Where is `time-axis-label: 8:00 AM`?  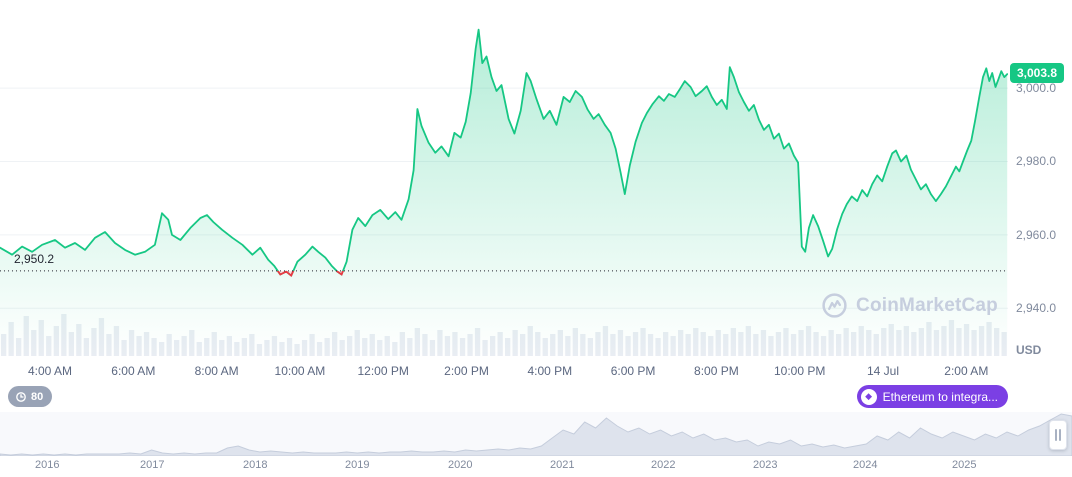
time-axis-label: 8:00 AM is located at coordinates (216, 371).